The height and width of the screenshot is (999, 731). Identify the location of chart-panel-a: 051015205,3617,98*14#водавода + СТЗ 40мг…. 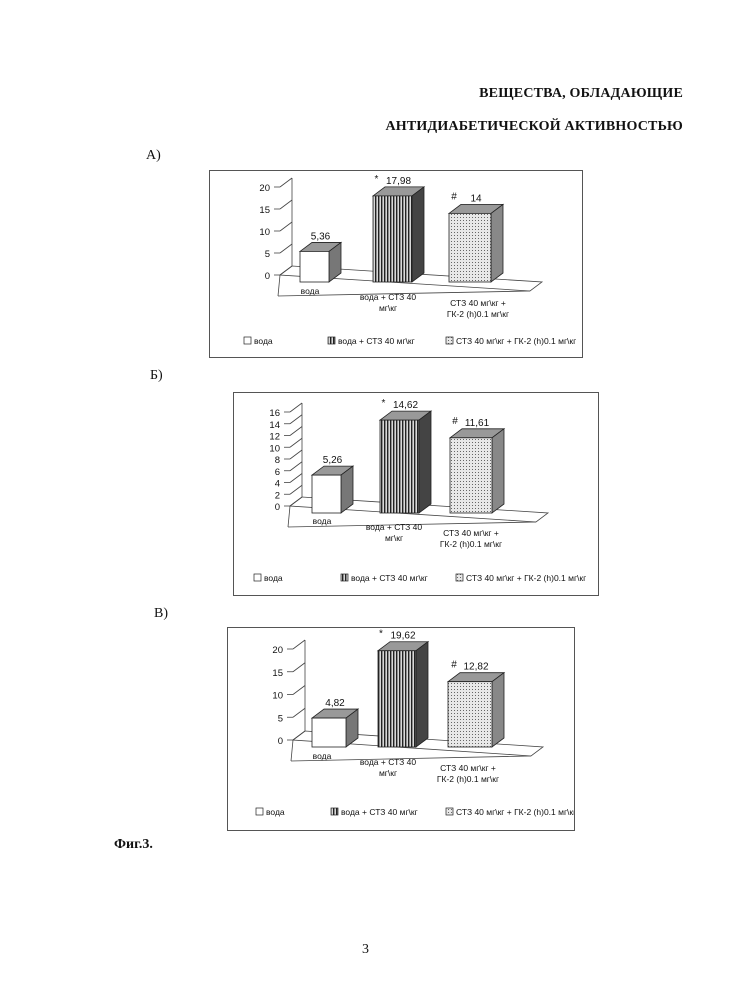
(396, 264).